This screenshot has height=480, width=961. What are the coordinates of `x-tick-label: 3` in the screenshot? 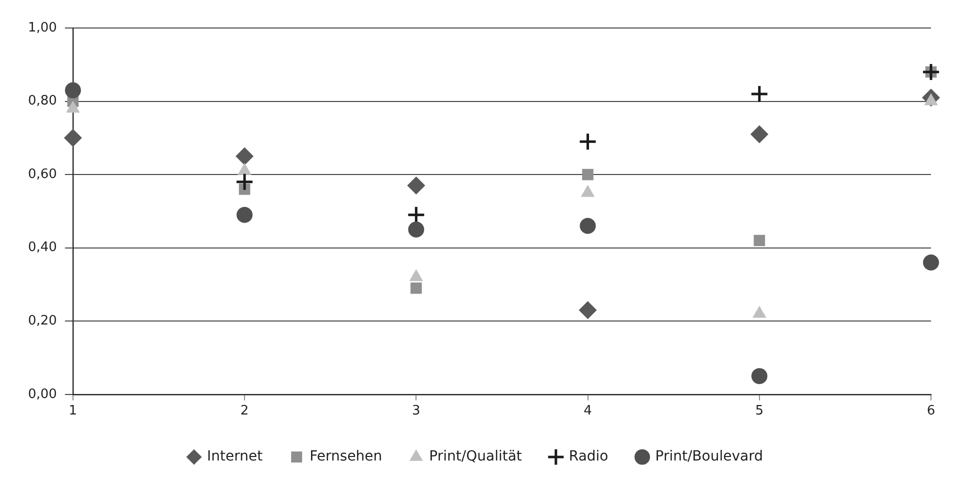 It's located at (416, 411).